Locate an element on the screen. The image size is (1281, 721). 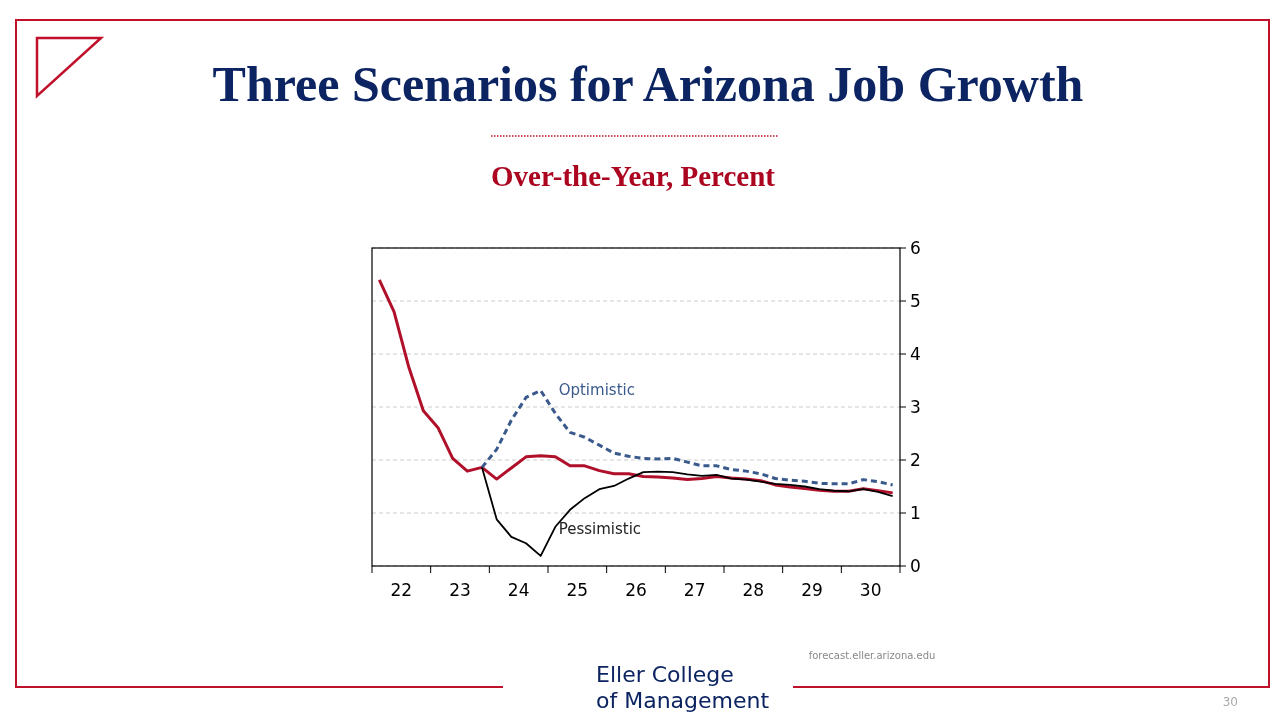
series-label: Pessimistic is located at coordinates (600, 528).